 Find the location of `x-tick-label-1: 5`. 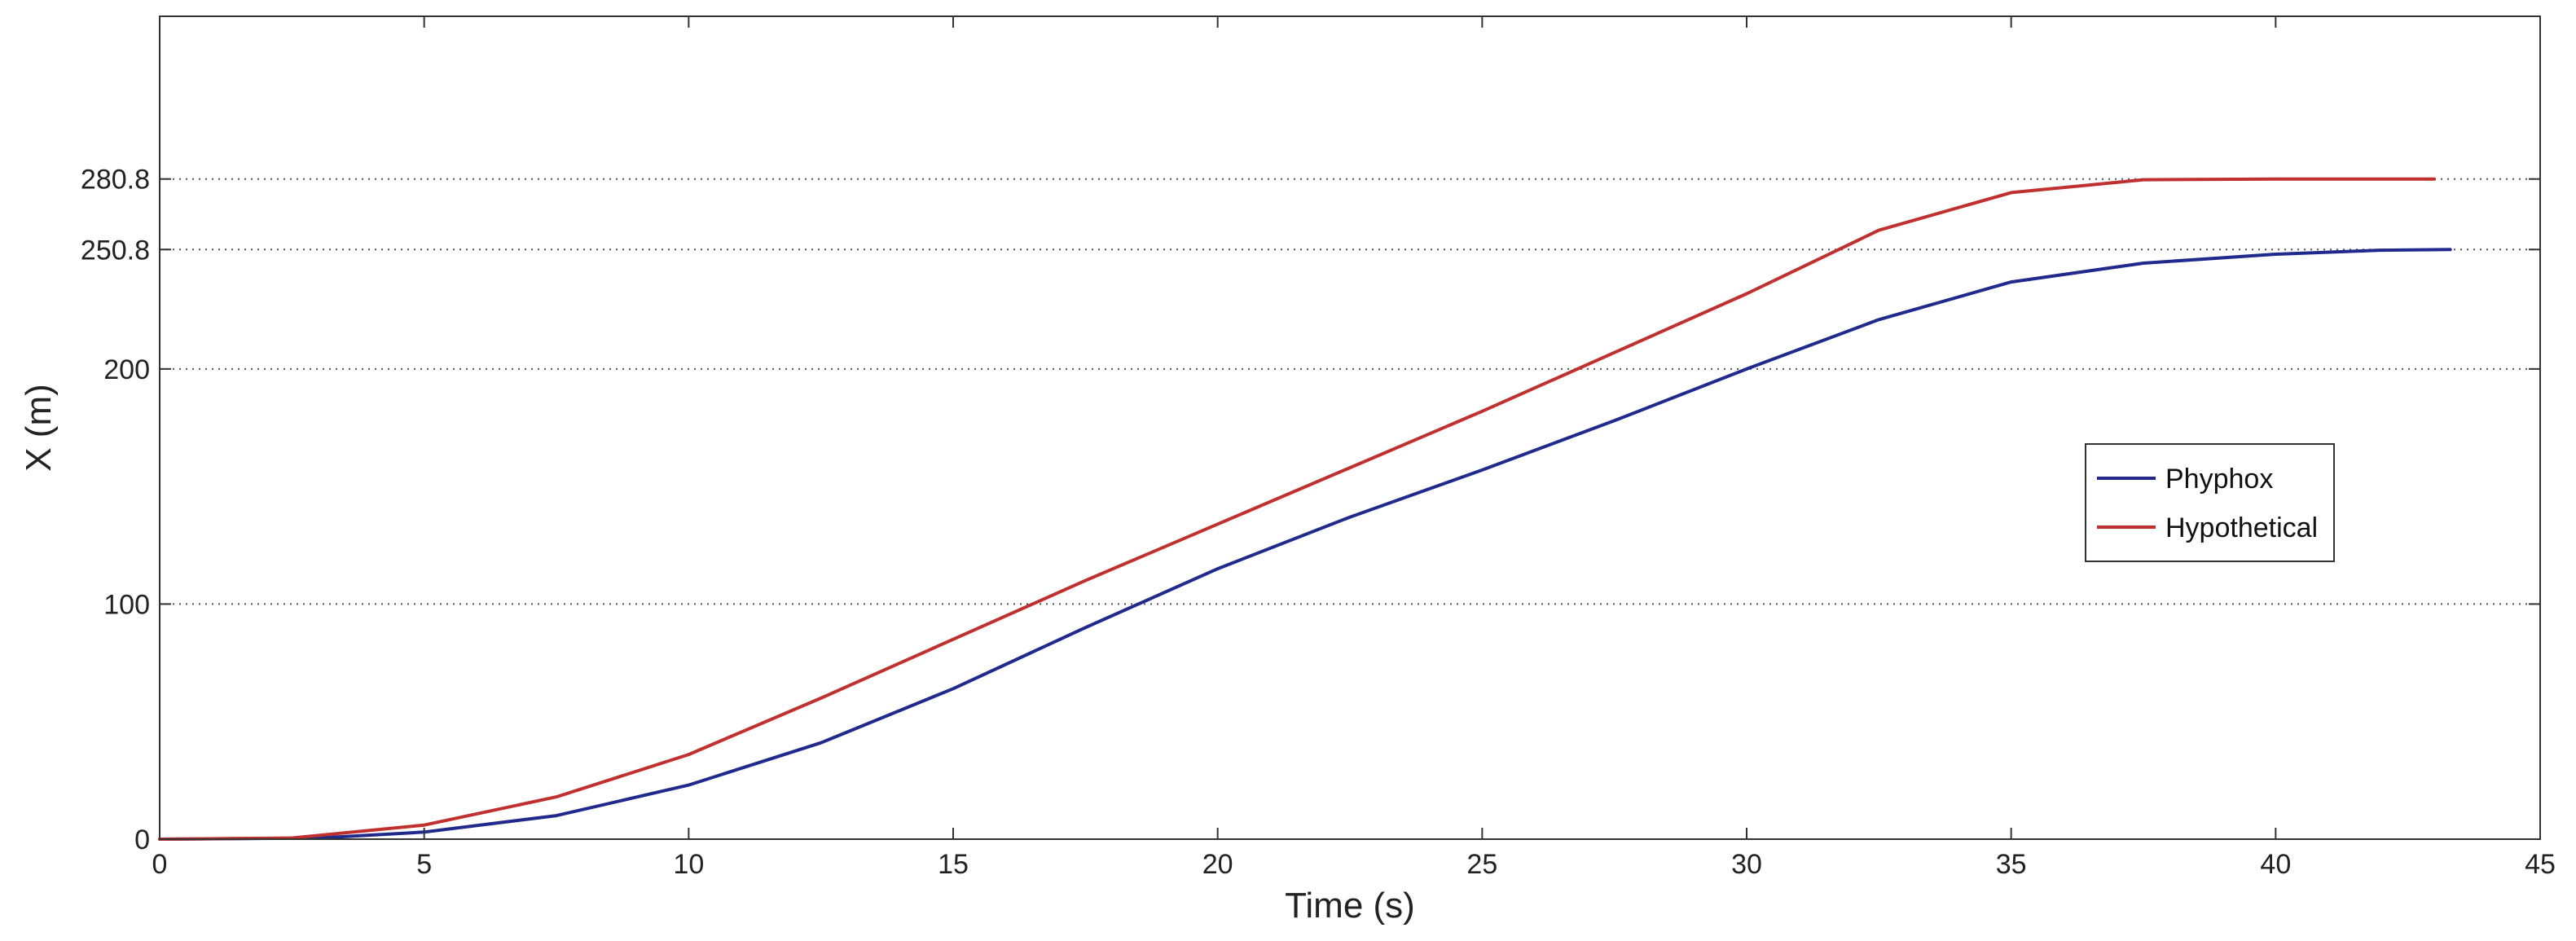

x-tick-label-1: 5 is located at coordinates (424, 864).